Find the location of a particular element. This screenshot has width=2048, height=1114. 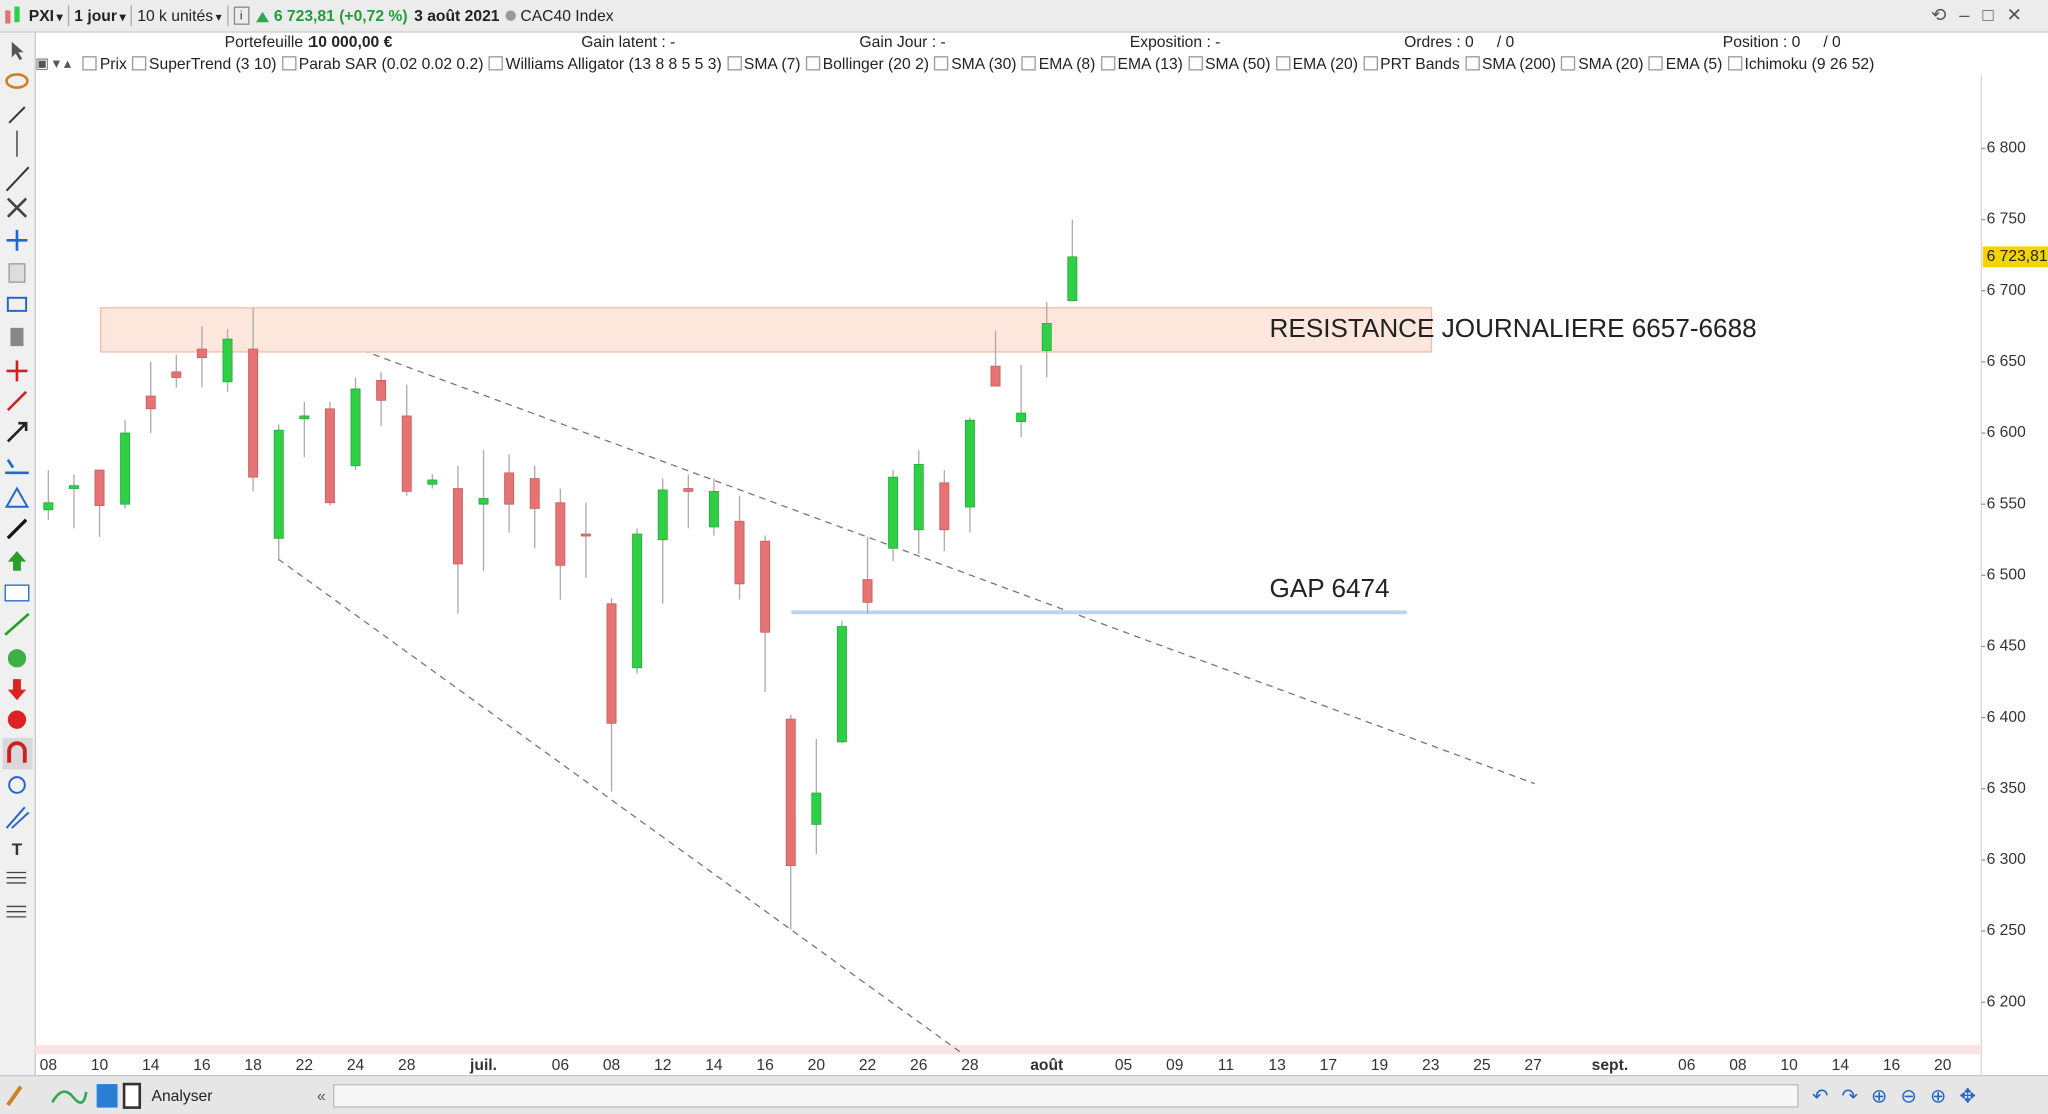

channel-tool is located at coordinates (17, 467).